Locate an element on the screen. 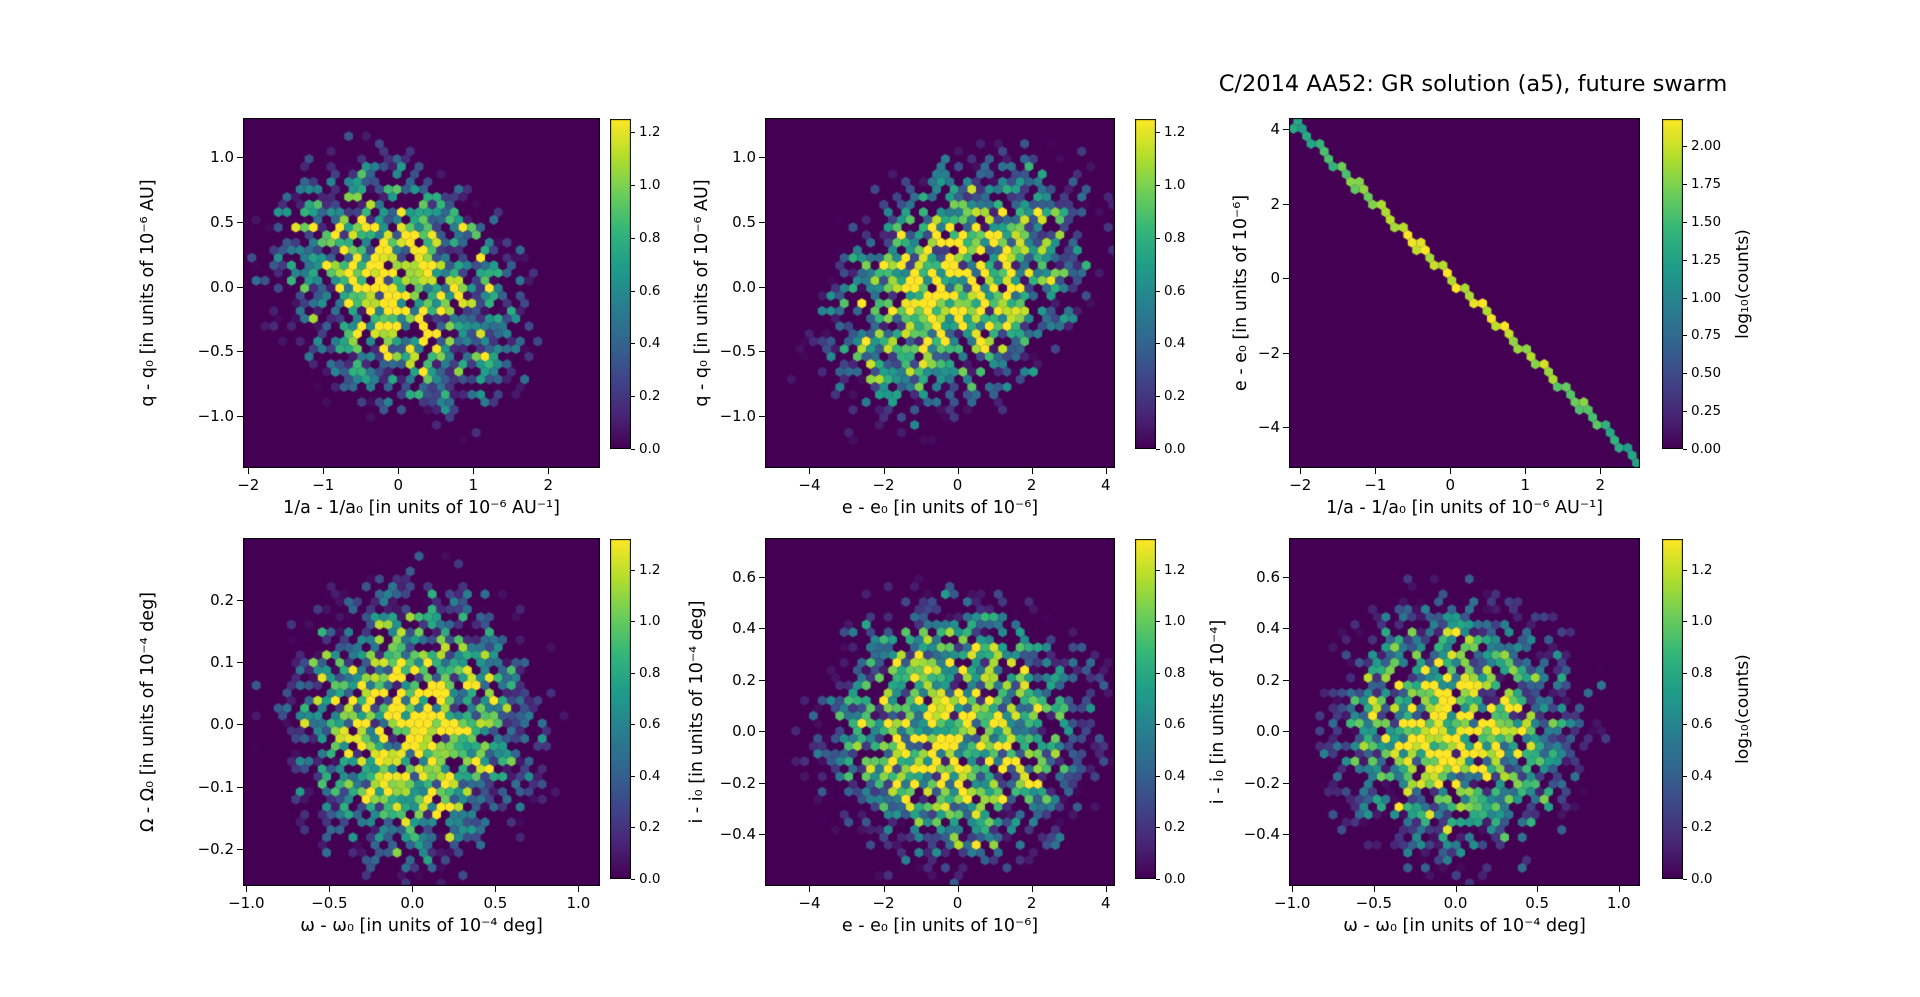 This screenshot has height=997, width=1920. colorbar-tick-label: 0.0 is located at coordinates (1175, 449).